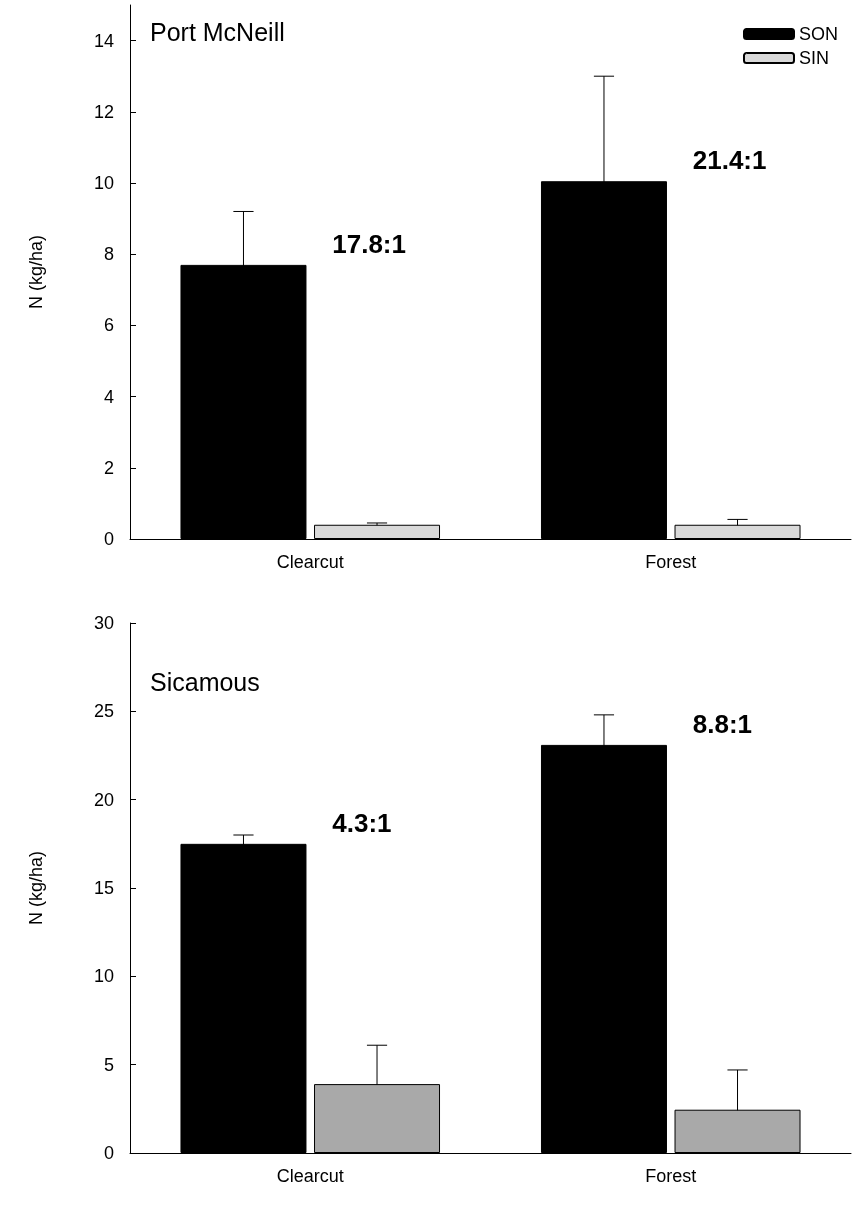 The height and width of the screenshot is (1229, 853). What do you see at coordinates (108, 467) in the screenshot?
I see `y-tick-label: 2` at bounding box center [108, 467].